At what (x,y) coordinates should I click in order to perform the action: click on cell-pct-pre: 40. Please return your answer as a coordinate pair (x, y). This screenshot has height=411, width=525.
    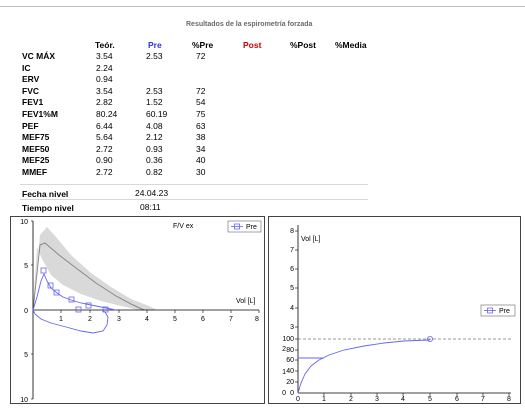
    Looking at the image, I should click on (201, 160).